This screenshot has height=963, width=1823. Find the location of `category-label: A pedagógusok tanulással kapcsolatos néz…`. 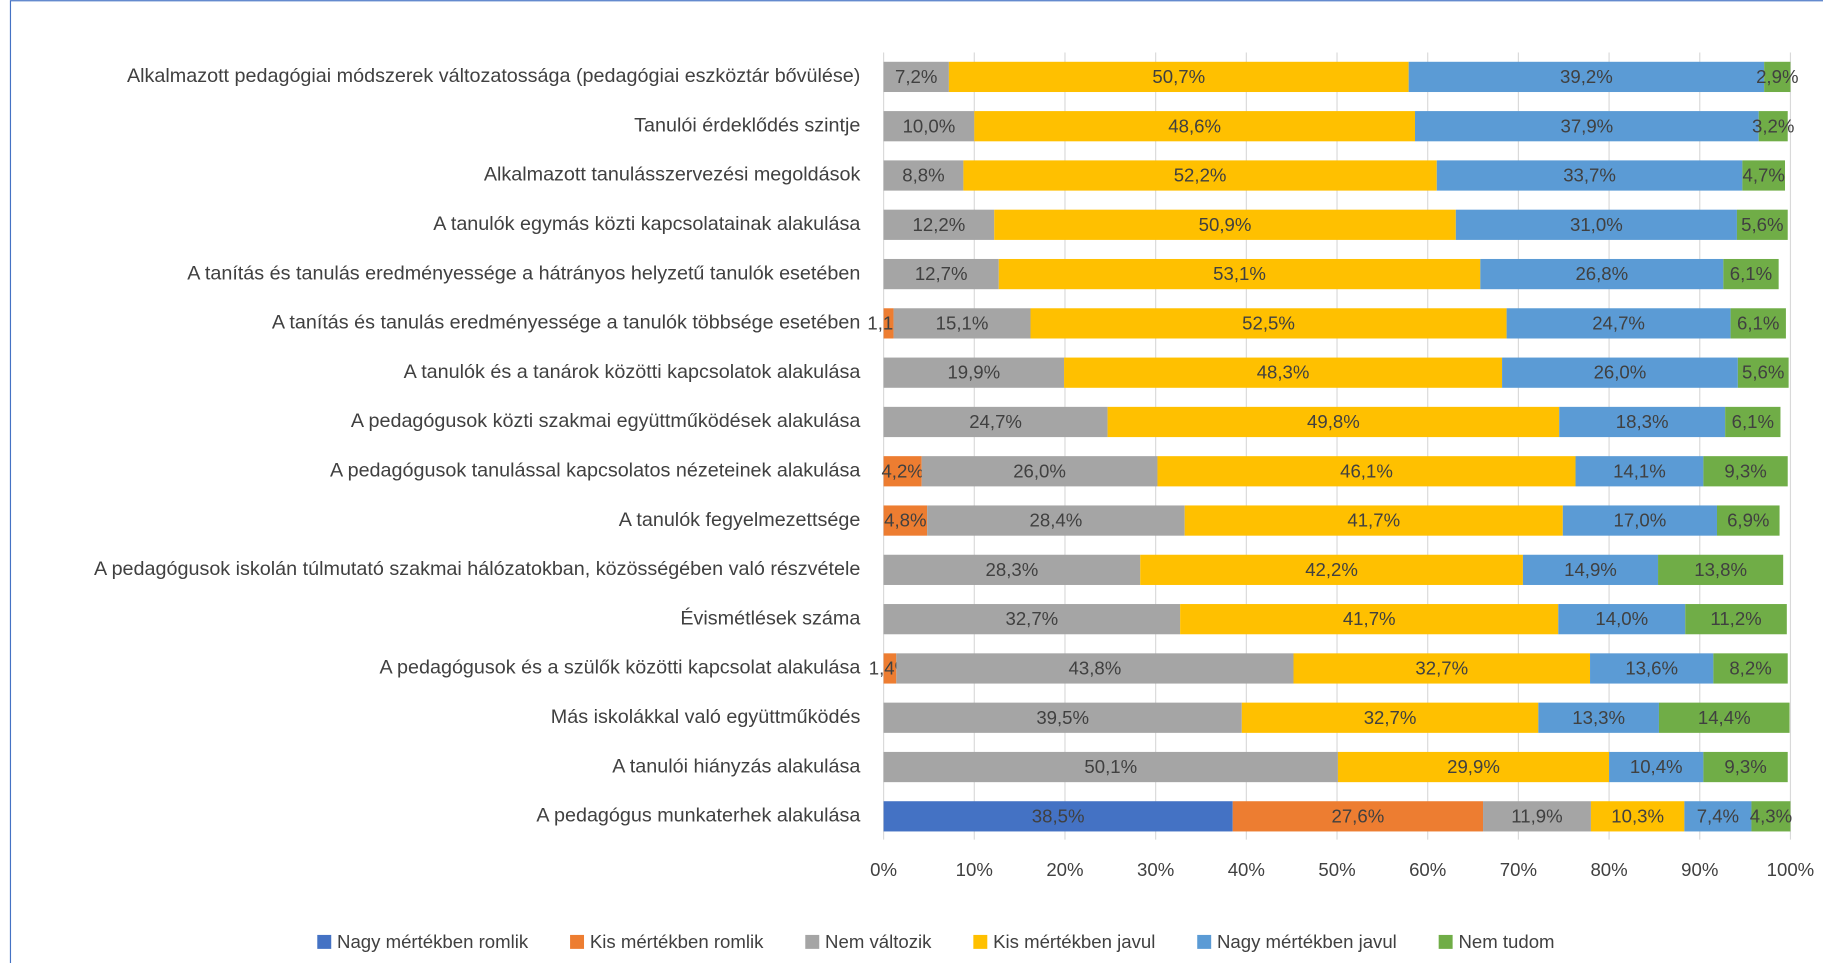

category-label: A pedagógusok tanulással kapcsolatos néz… is located at coordinates (595, 470).